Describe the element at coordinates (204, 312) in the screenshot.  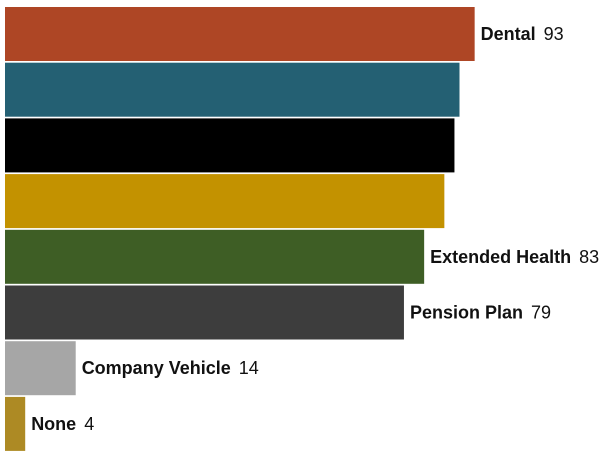
I see `bar-pension-plan` at that location.